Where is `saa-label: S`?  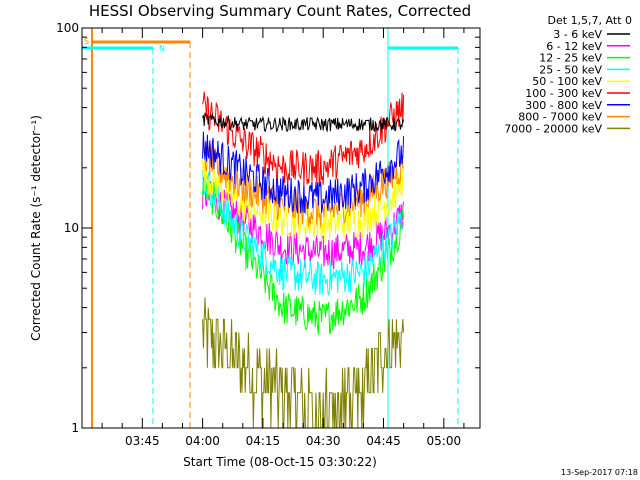 saa-label: S is located at coordinates (86, 41).